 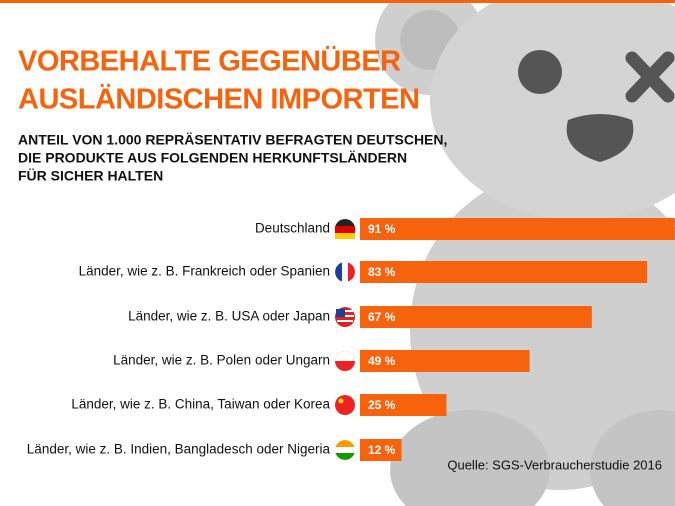 I want to click on flags, so click(x=345, y=339).